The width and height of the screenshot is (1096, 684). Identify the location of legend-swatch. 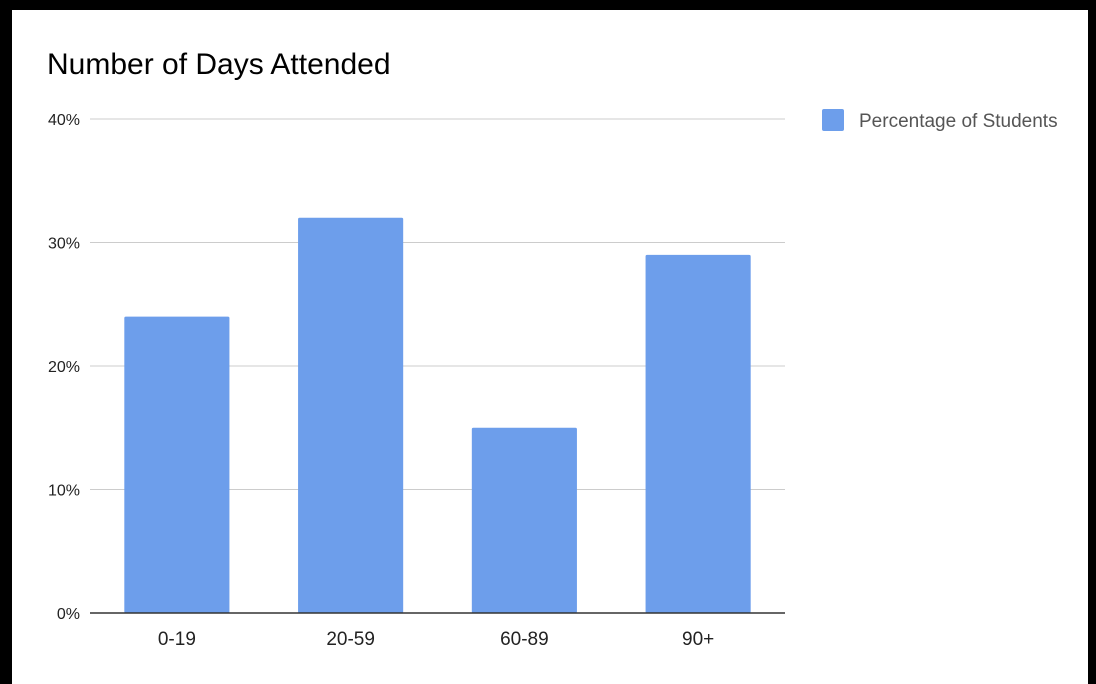
(833, 120).